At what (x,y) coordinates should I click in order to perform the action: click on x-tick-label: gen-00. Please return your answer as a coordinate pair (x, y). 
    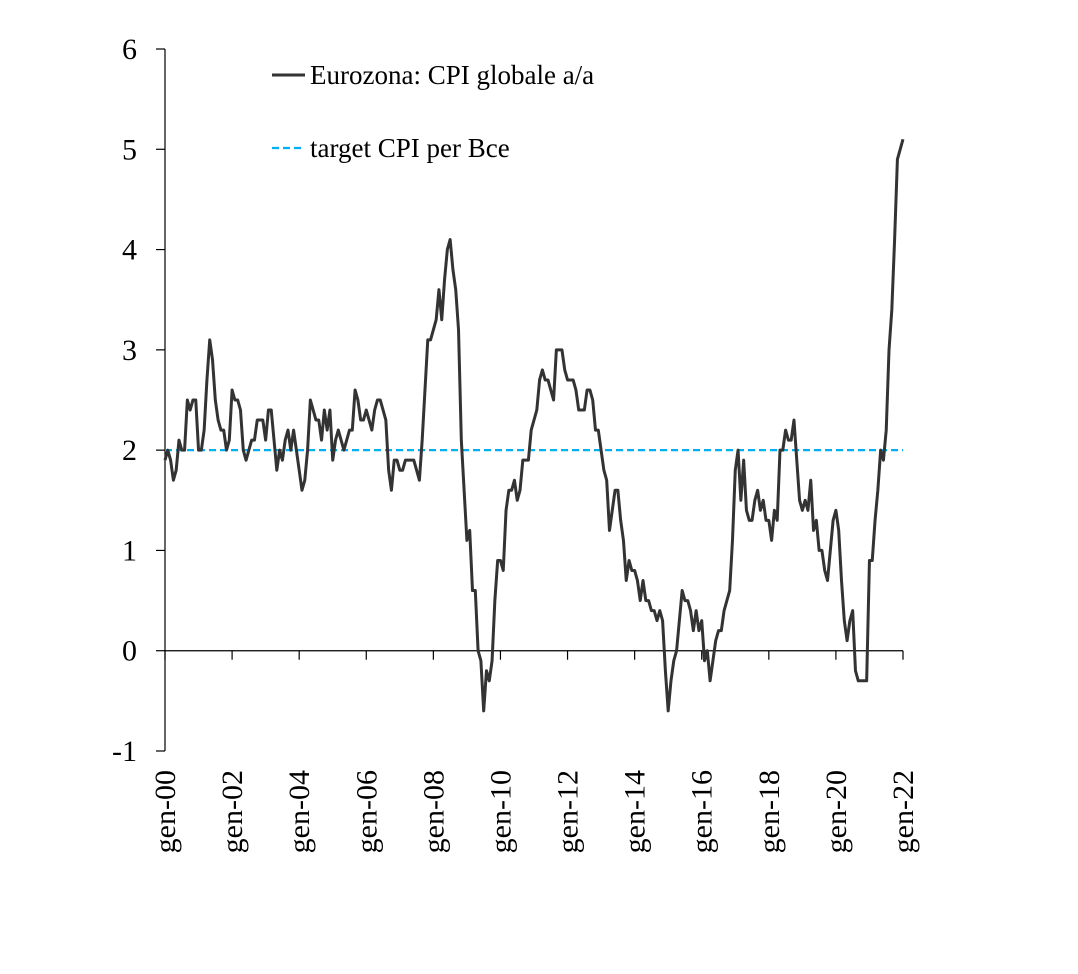
    Looking at the image, I should click on (165, 811).